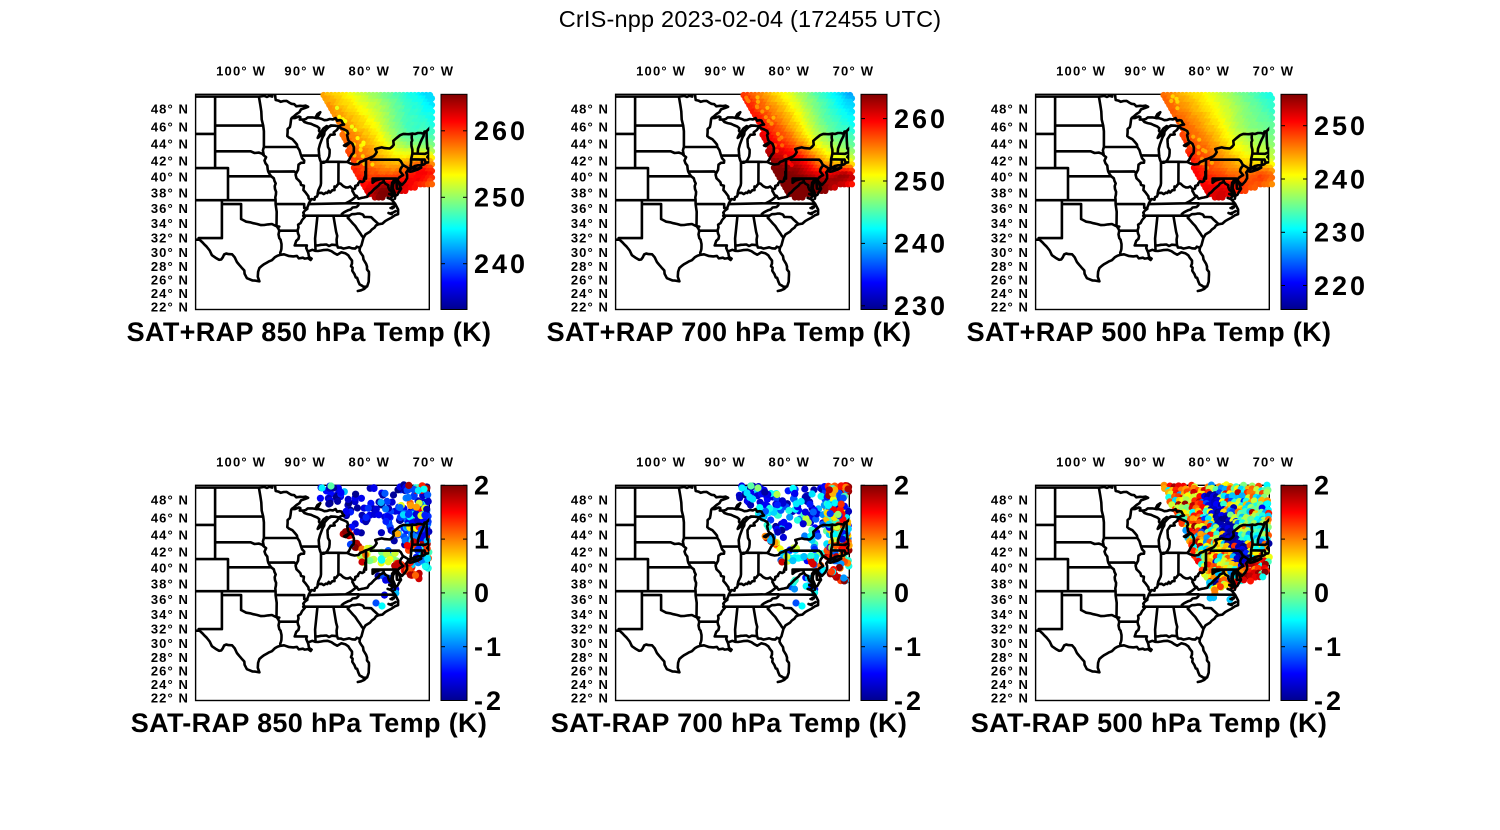 This screenshot has height=830, width=1500. Describe the element at coordinates (309, 332) in the screenshot. I see `svg-text: SAT+RAP 850 hPa Temp (K)` at that location.